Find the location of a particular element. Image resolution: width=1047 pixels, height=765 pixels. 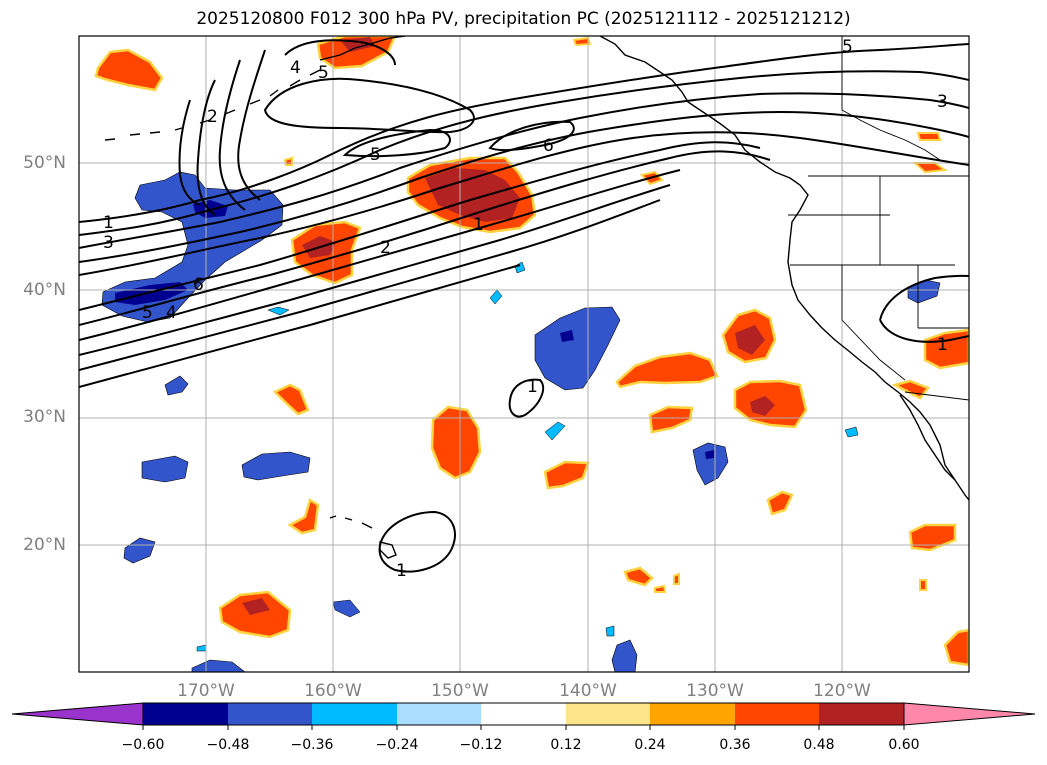

colorbar-tick-label: 0.36 is located at coordinates (735, 745).